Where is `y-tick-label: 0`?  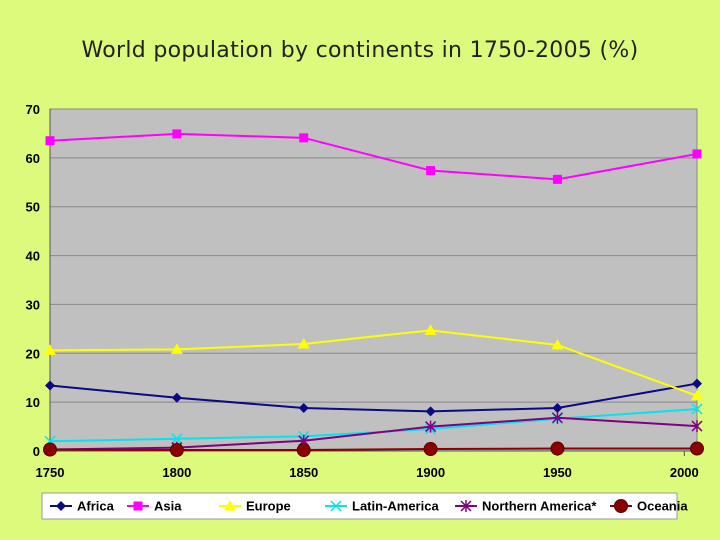
y-tick-label: 0 is located at coordinates (36, 451).